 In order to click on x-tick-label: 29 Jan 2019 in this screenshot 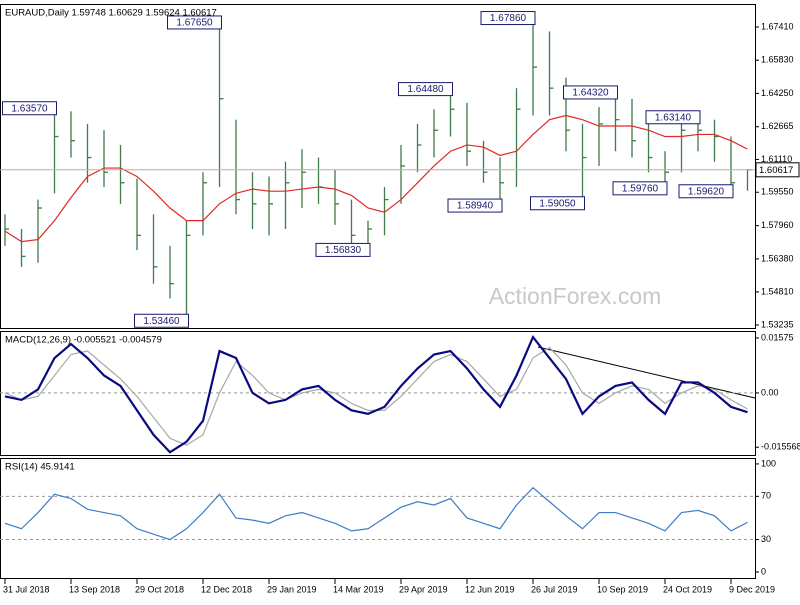, I will do `click(292, 589)`.